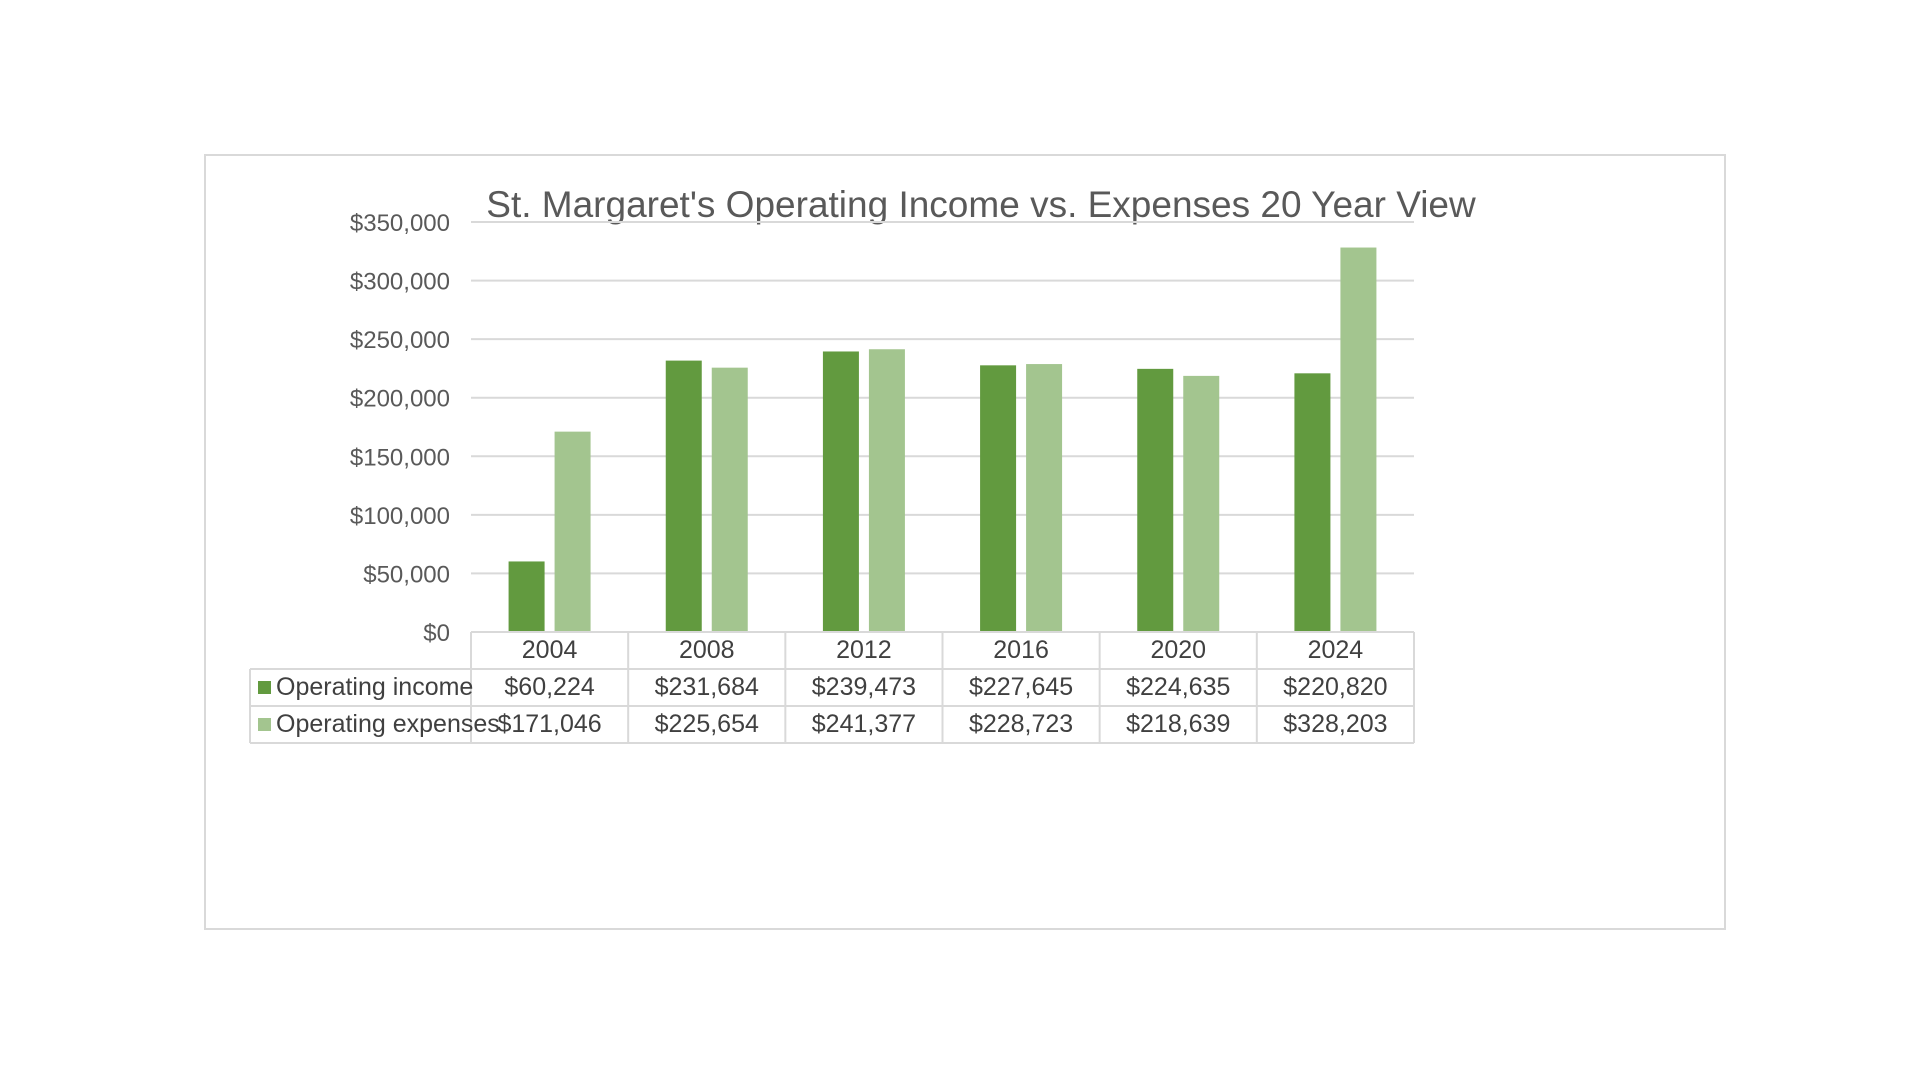  What do you see at coordinates (864, 724) in the screenshot?
I see `data-table-value: $241,377` at bounding box center [864, 724].